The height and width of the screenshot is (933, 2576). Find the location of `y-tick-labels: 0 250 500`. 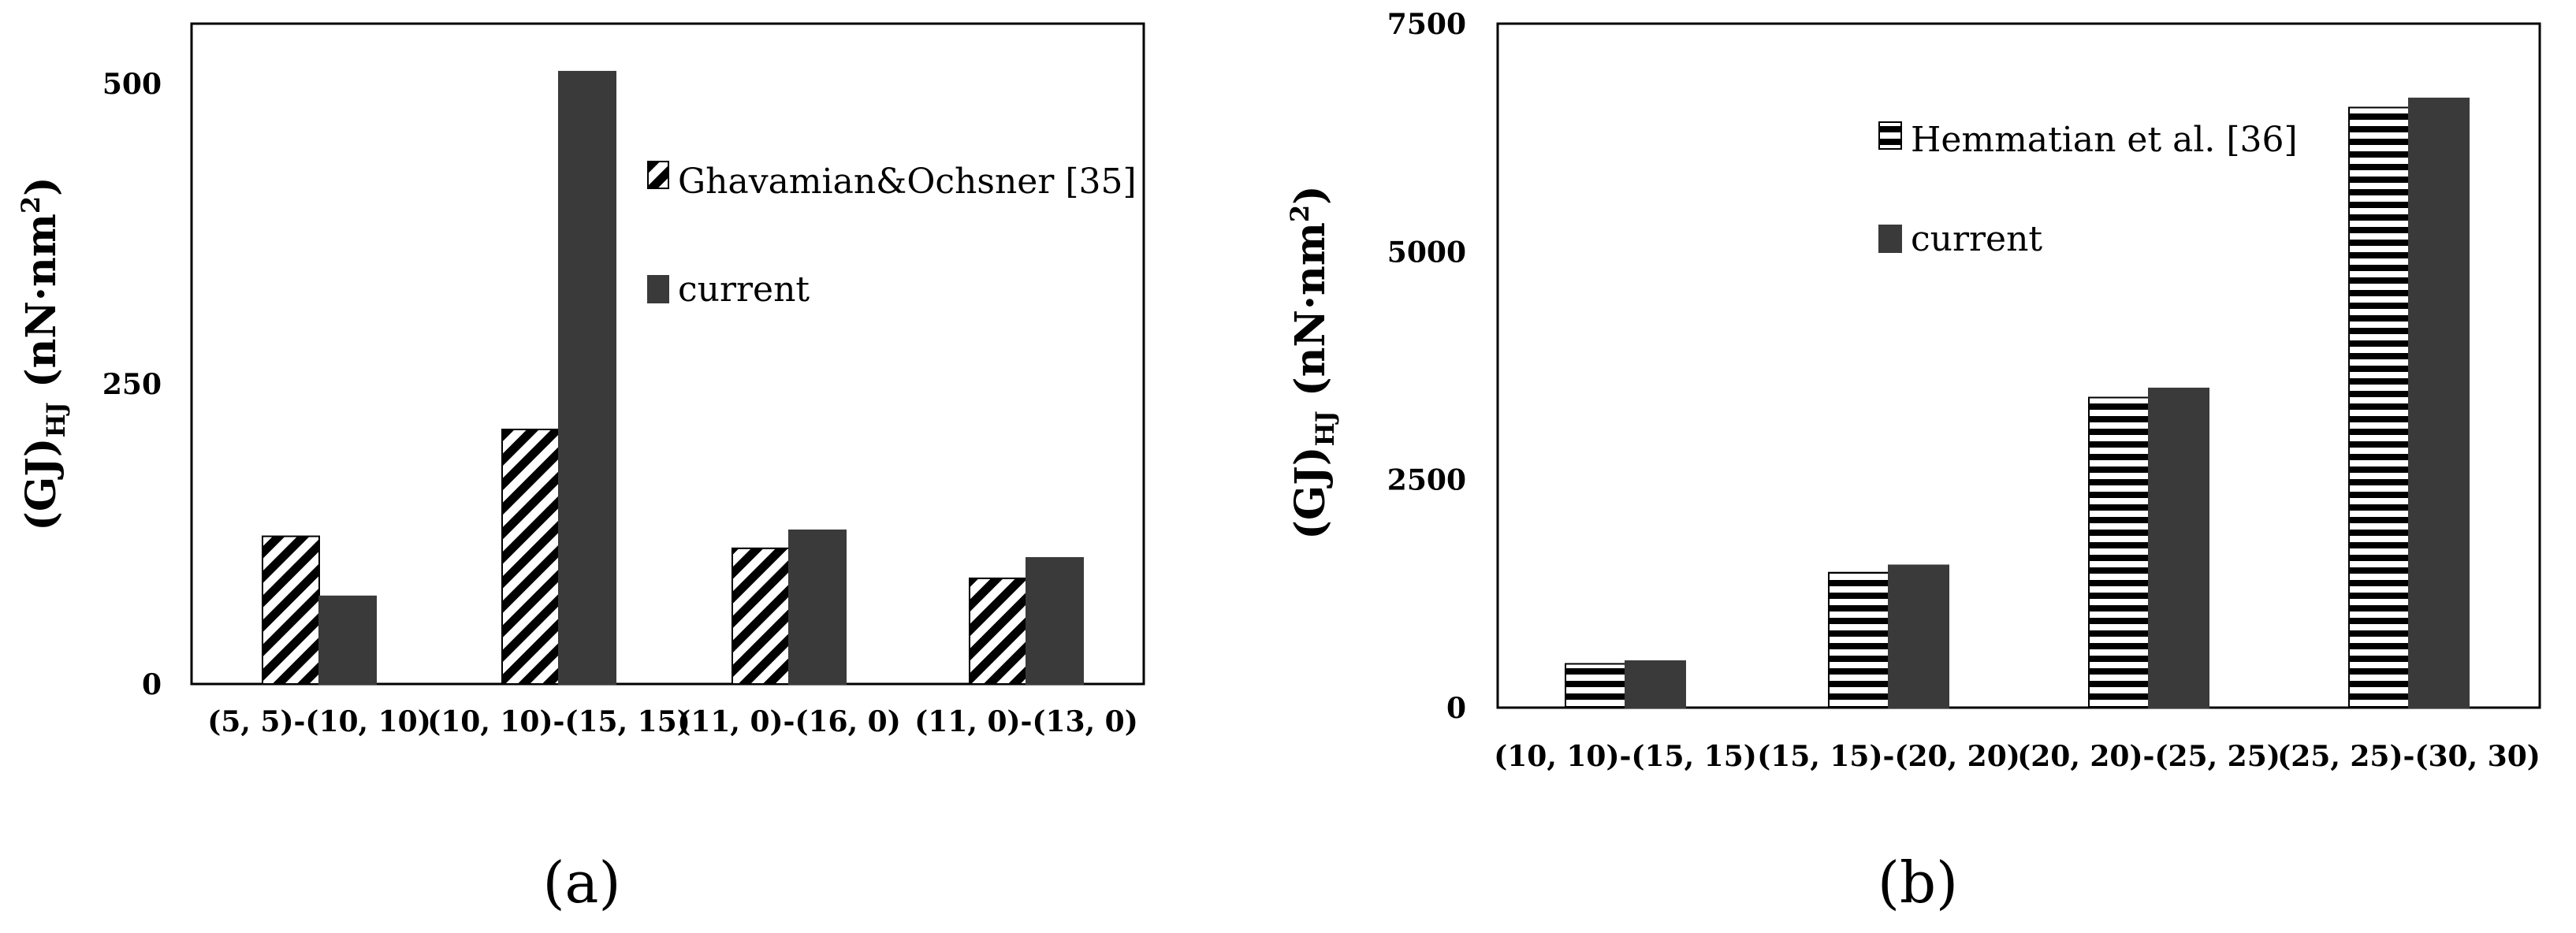

y-tick-labels: 0 250 500 is located at coordinates (132, 384).